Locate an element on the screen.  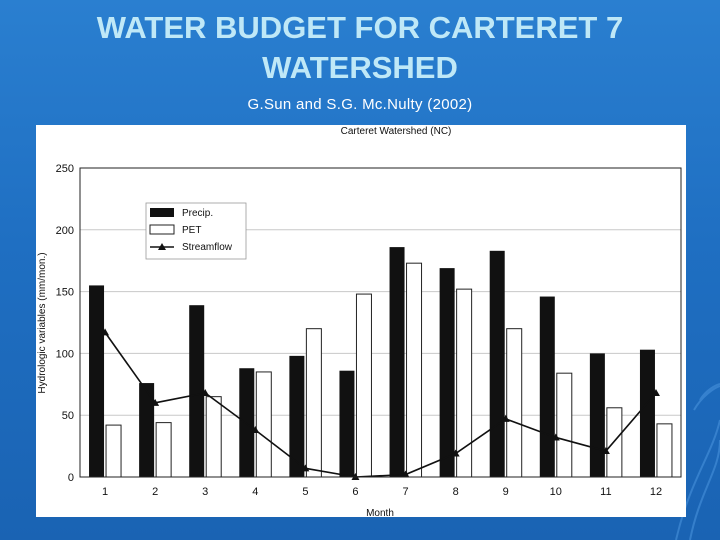
x-tick-label: 12 is located at coordinates (656, 492).